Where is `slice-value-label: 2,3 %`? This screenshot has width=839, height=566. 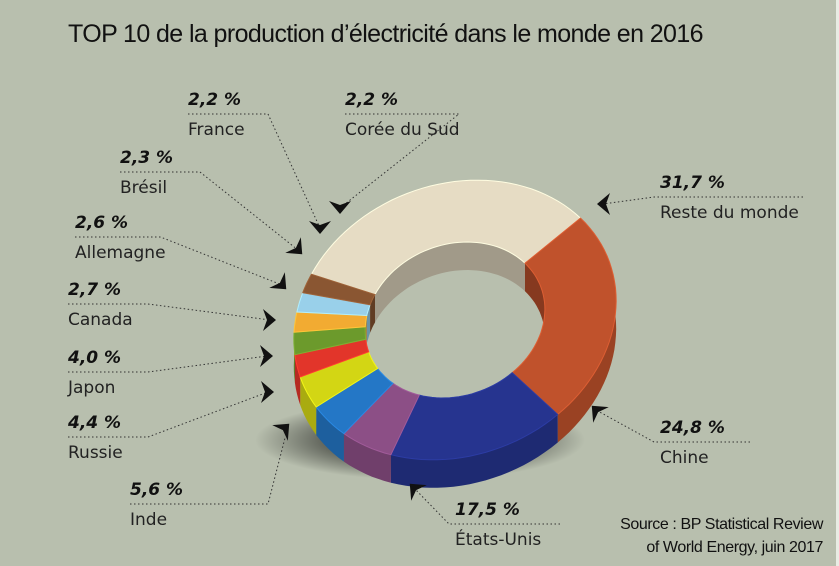
slice-value-label: 2,3 % is located at coordinates (146, 158).